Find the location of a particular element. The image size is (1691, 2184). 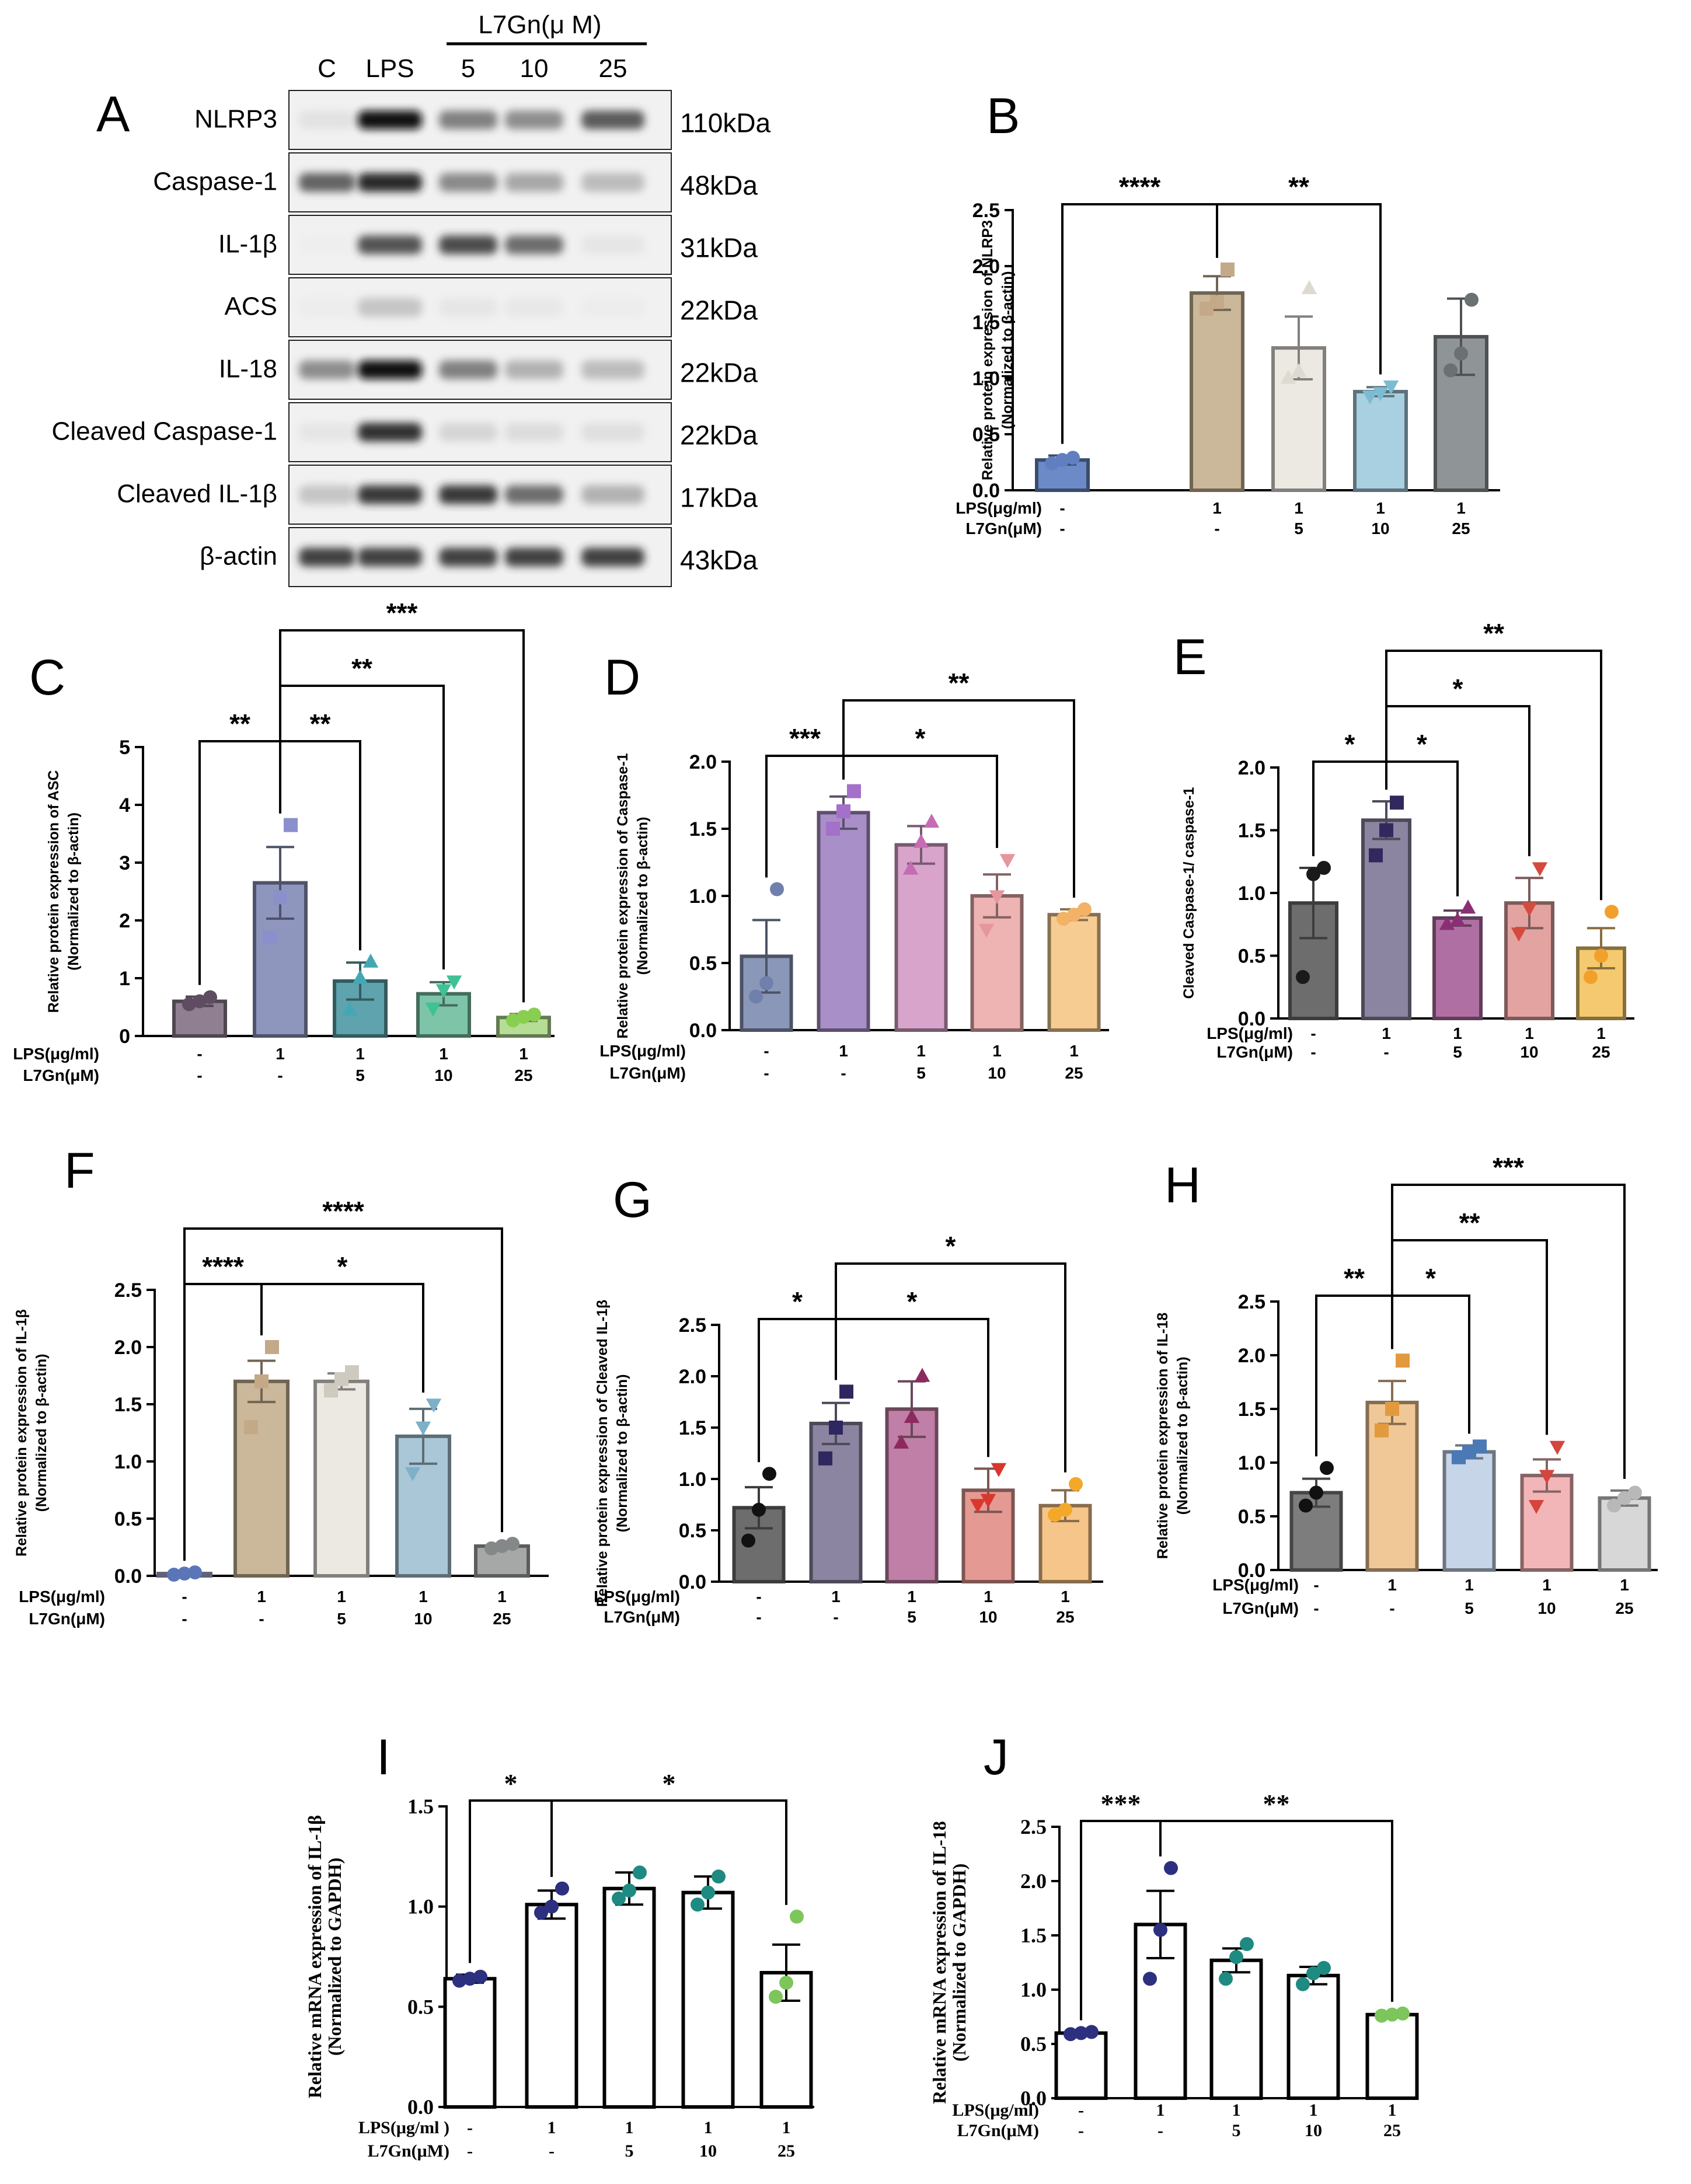

blot-row: IL-1β 31kDa is located at coordinates (488, 245).